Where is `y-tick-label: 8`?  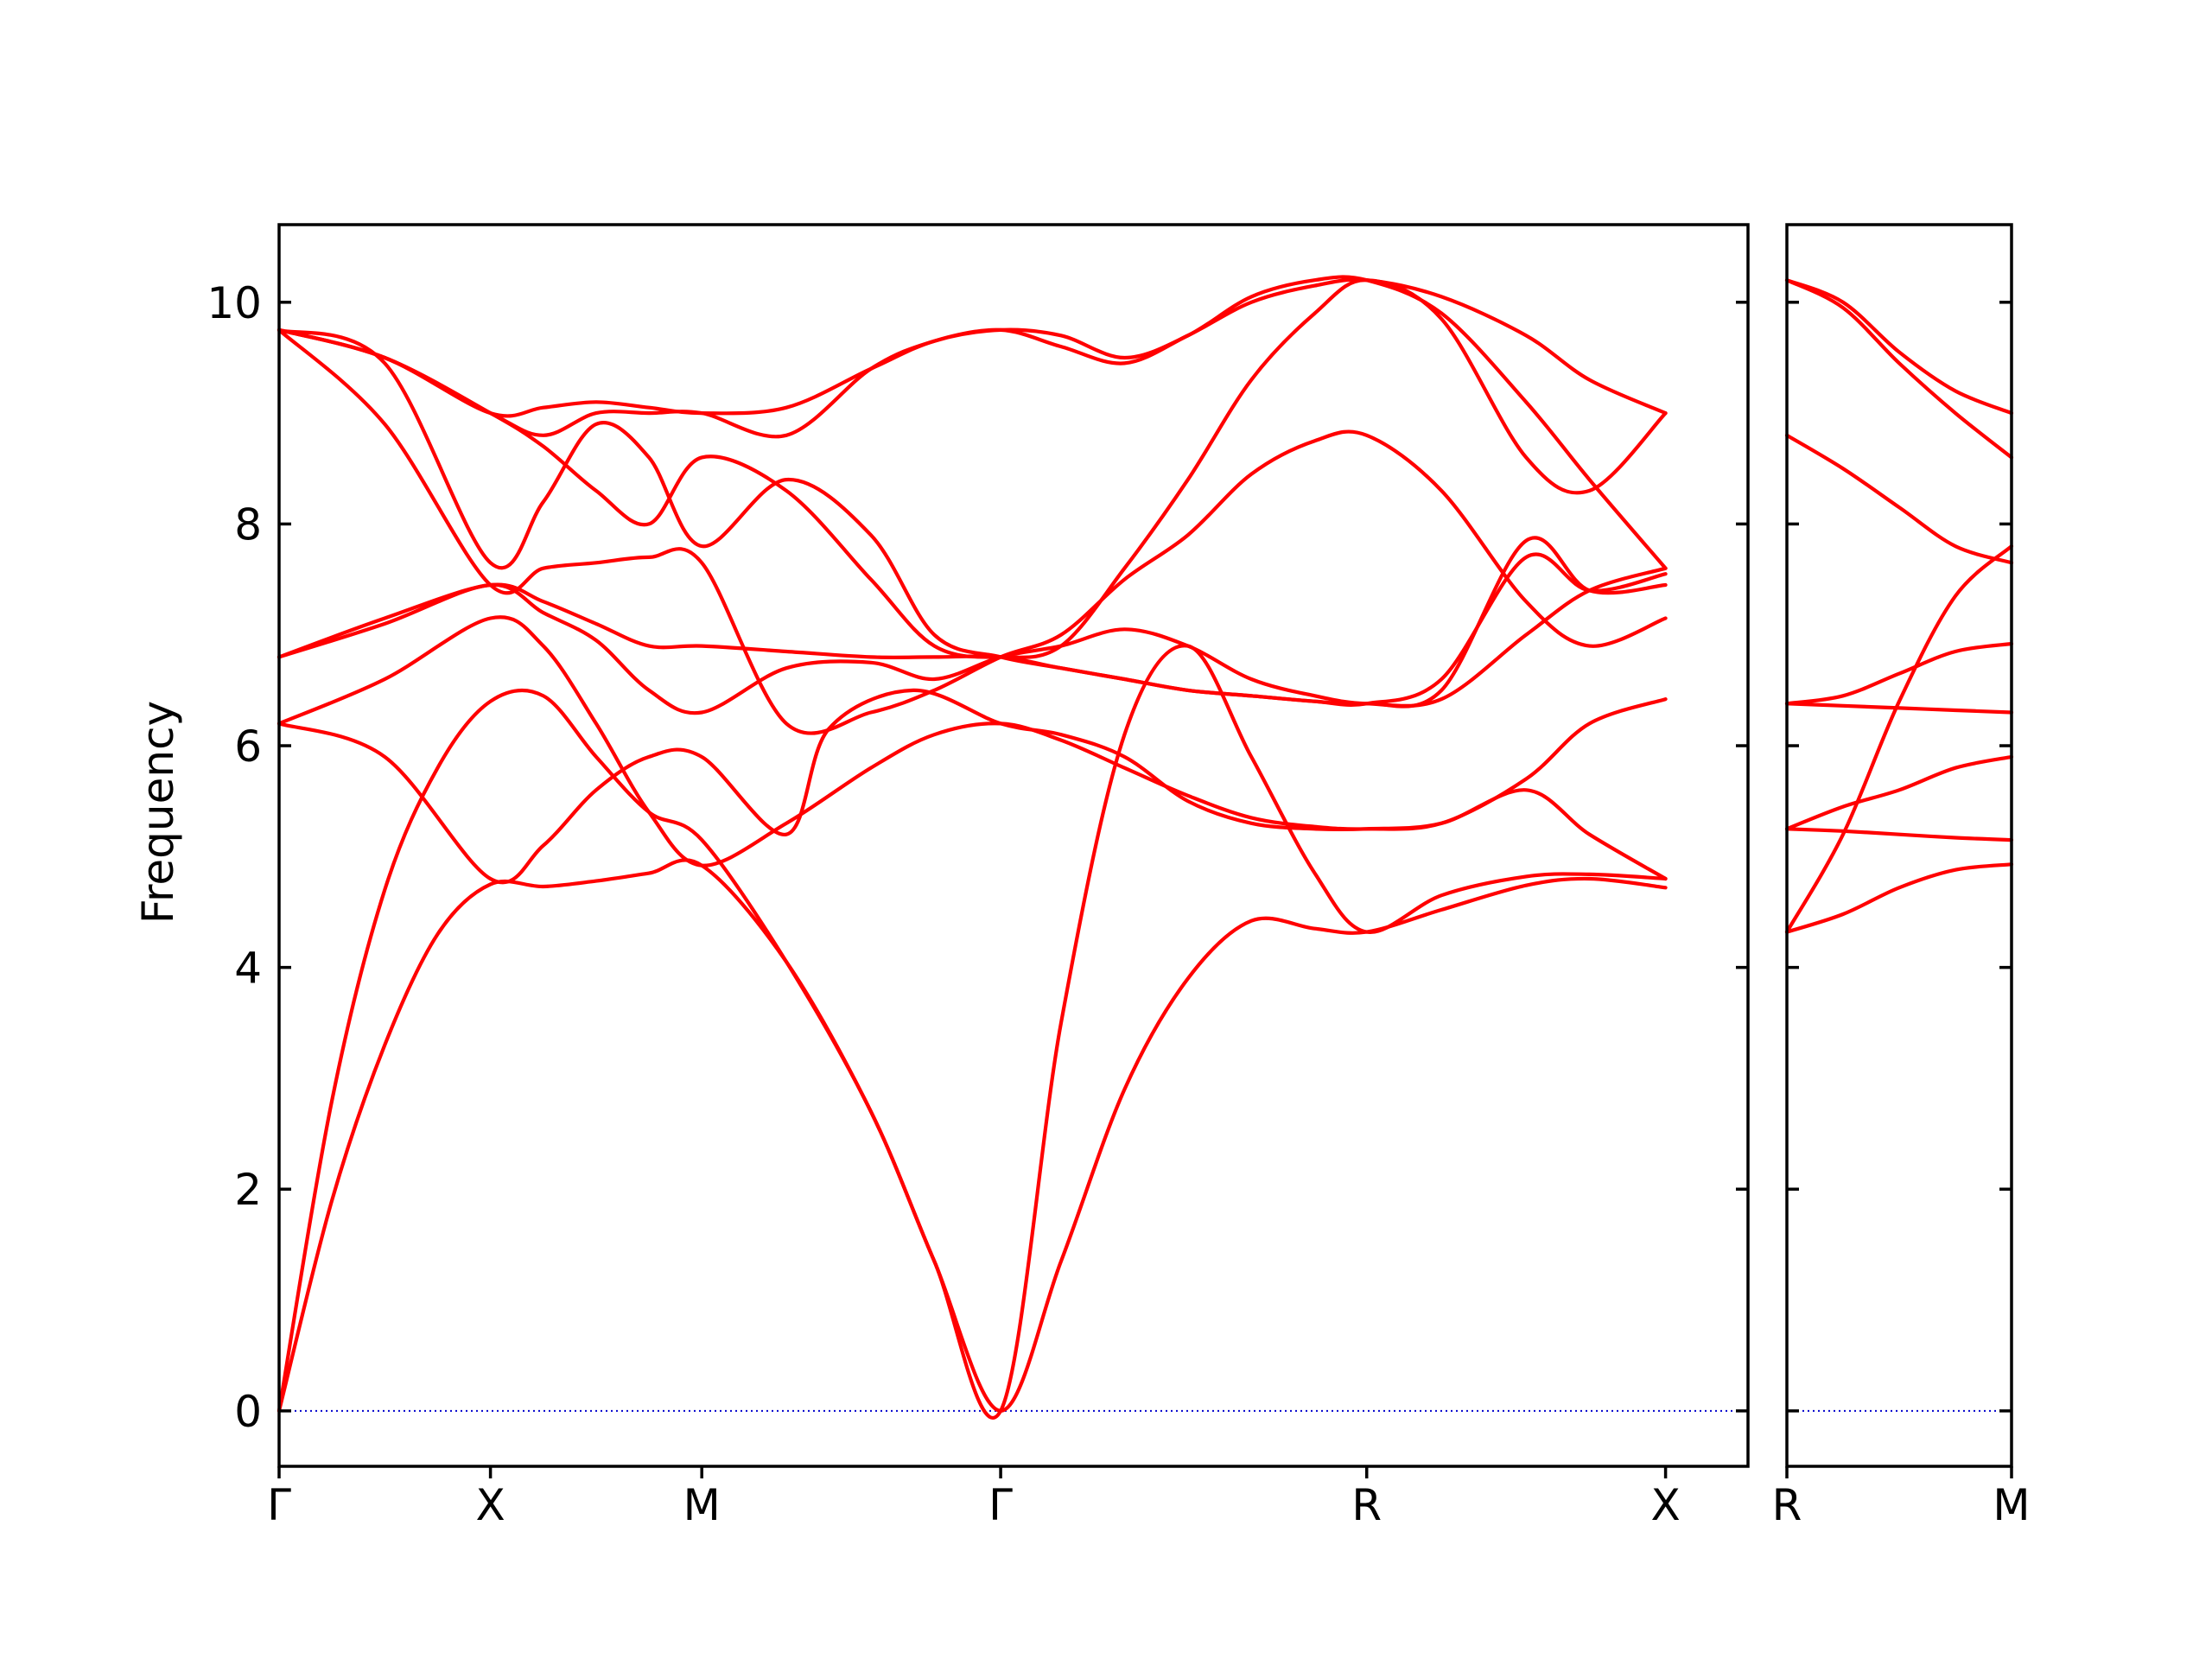
y-tick-label: 8 is located at coordinates (248, 524).